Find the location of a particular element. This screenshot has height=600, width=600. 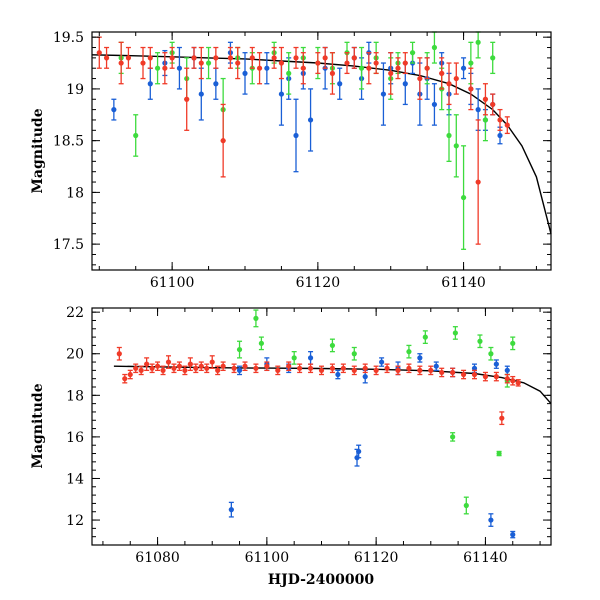

x-tick-label: 61100 is located at coordinates (172, 283).